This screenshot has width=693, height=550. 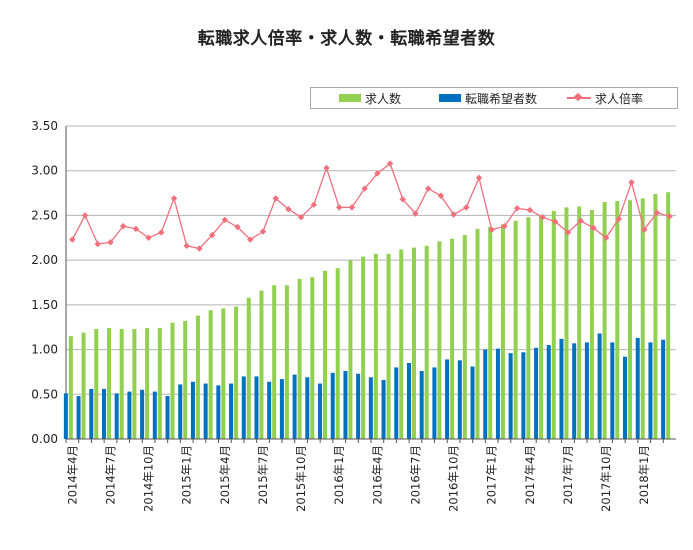 I want to click on x-tick-label: 2016年7月, so click(x=415, y=475).